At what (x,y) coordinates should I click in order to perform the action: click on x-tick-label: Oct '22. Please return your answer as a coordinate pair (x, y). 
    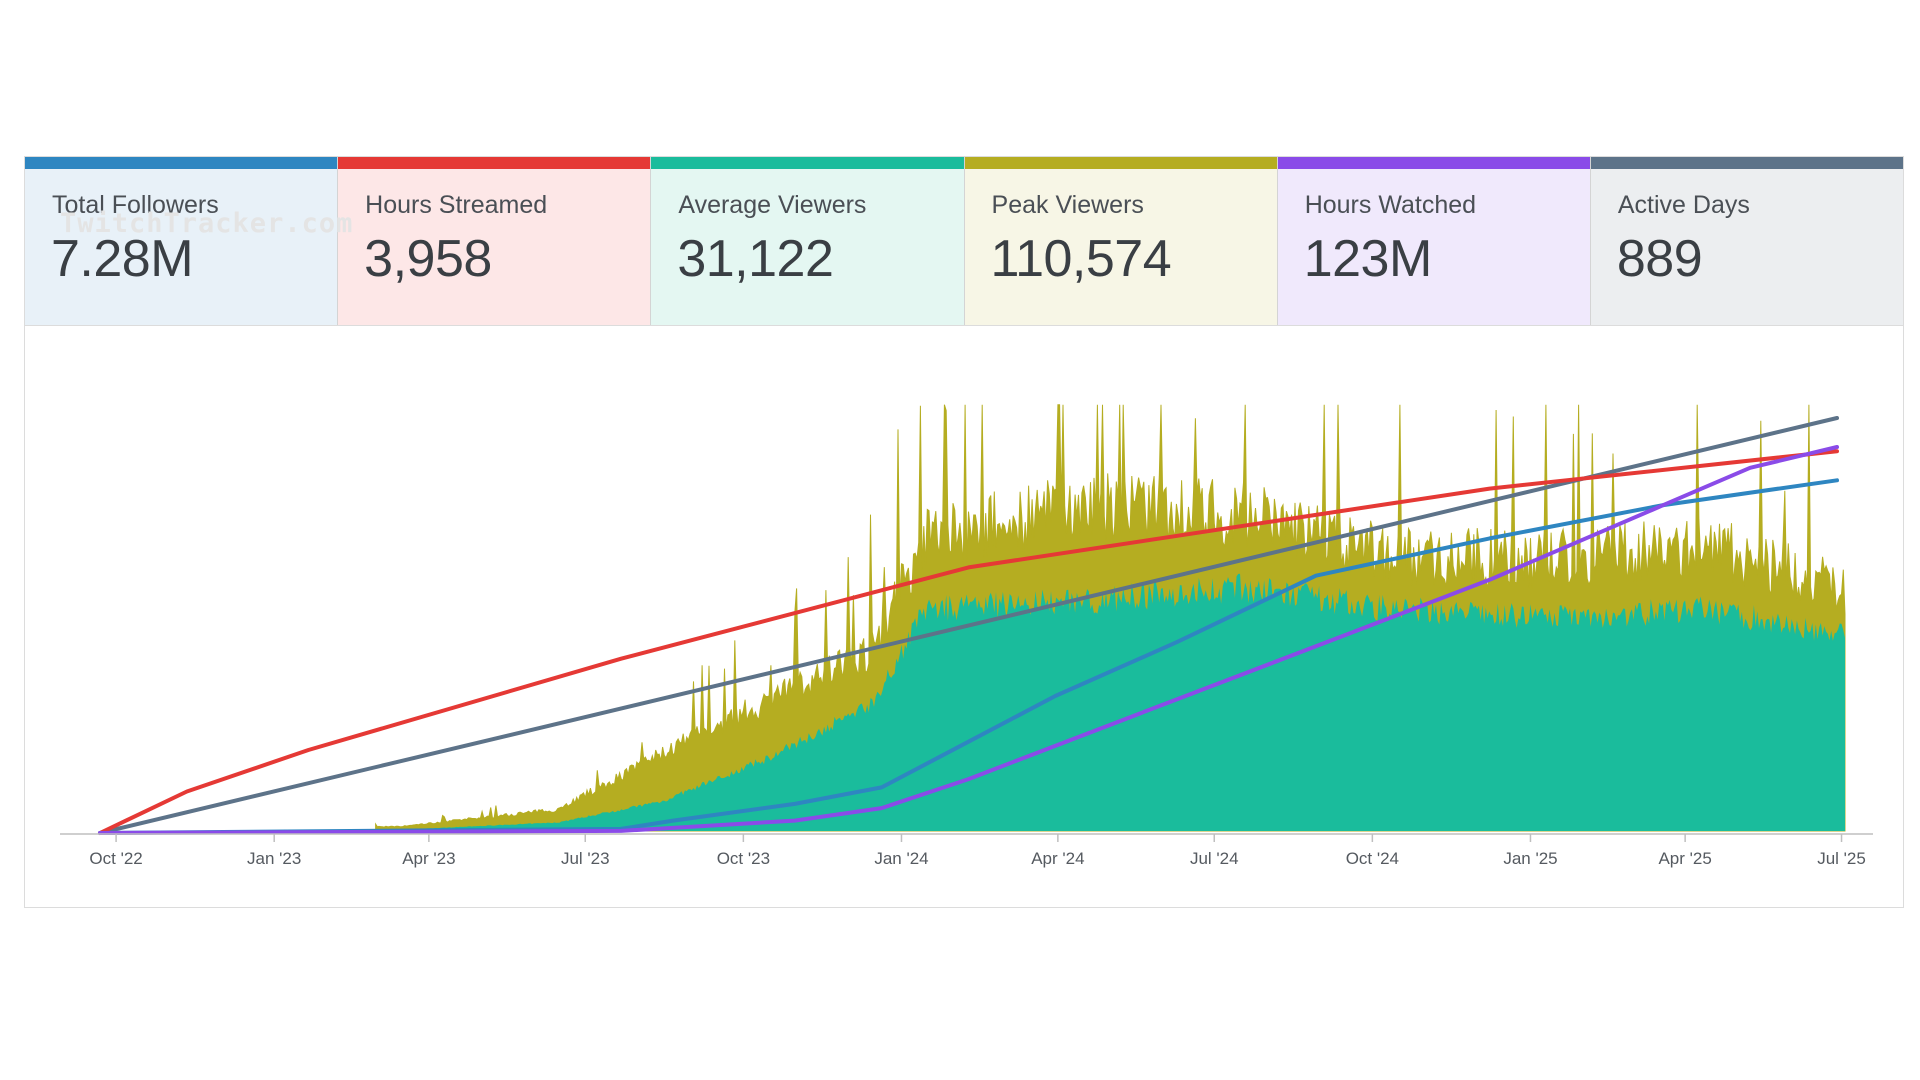
    Looking at the image, I should click on (115, 858).